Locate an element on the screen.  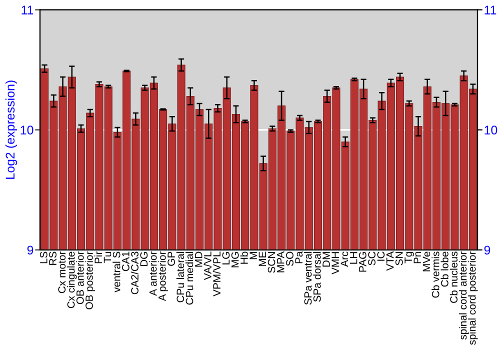
x-tick-label: DM is located at coordinates (326, 259).